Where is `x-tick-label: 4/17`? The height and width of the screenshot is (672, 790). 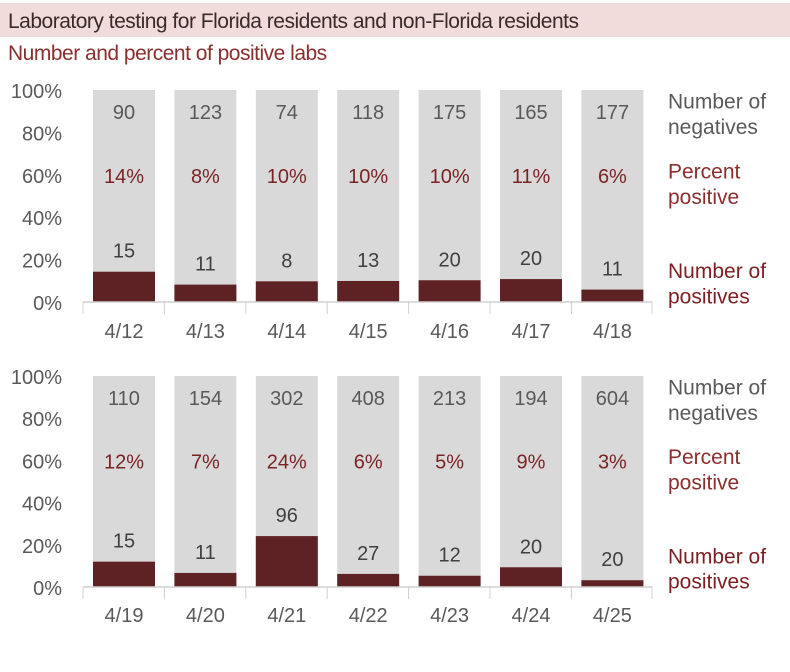 x-tick-label: 4/17 is located at coordinates (531, 332).